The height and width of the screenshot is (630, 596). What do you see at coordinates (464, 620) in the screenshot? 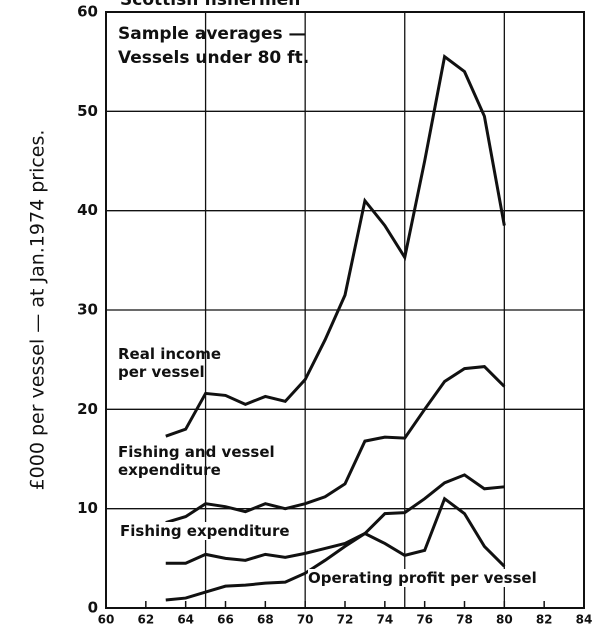
I see `x-tick-label: 78` at bounding box center [464, 620].